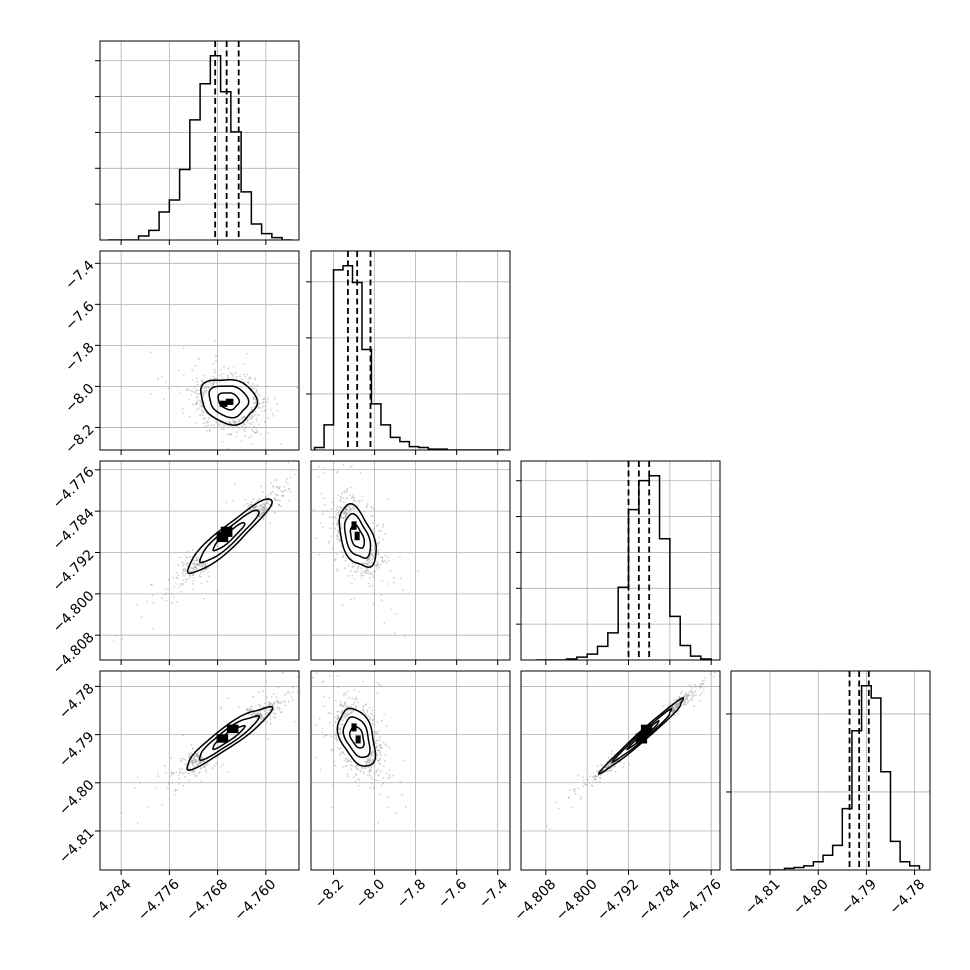 The height and width of the screenshot is (970, 970). What do you see at coordinates (357, 535) in the screenshot?
I see `contour-outer` at bounding box center [357, 535].